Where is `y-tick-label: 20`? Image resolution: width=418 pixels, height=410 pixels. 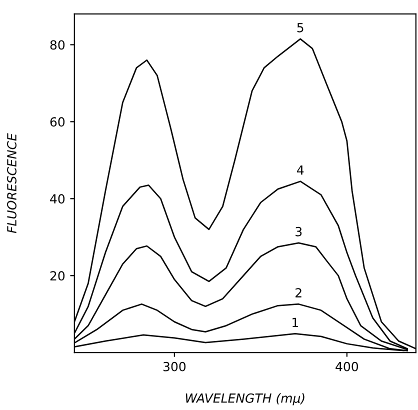 y-tick-label: 20 is located at coordinates (57, 276).